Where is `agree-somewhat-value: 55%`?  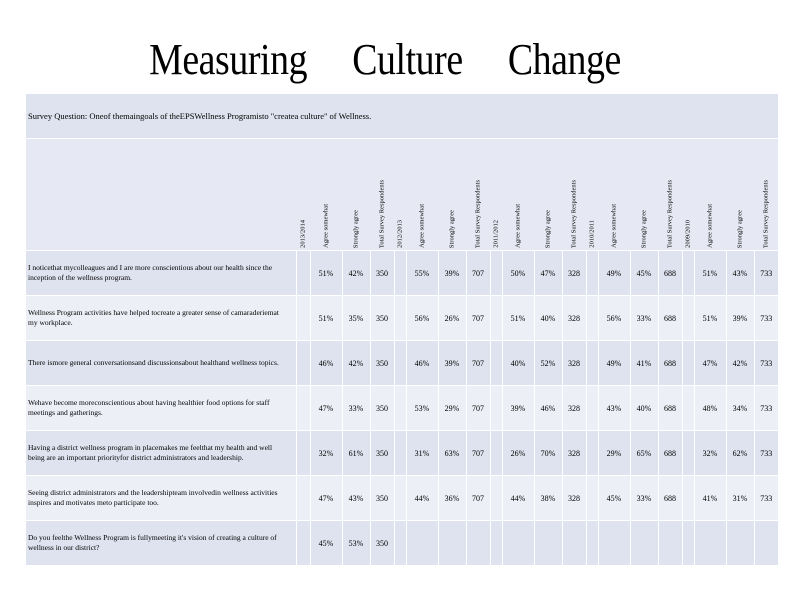 agree-somewhat-value: 55% is located at coordinates (421, 273).